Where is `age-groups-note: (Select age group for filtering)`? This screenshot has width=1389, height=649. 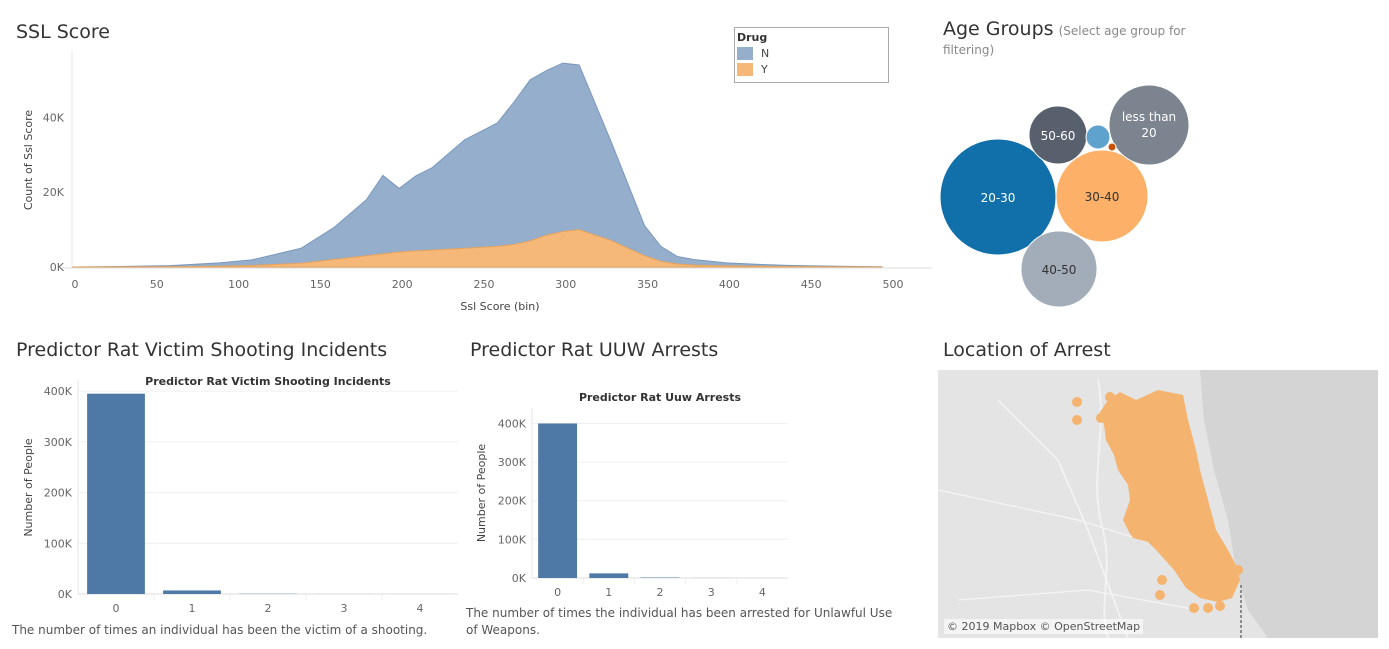
age-groups-note: (Select age group for filtering) is located at coordinates (1064, 40).